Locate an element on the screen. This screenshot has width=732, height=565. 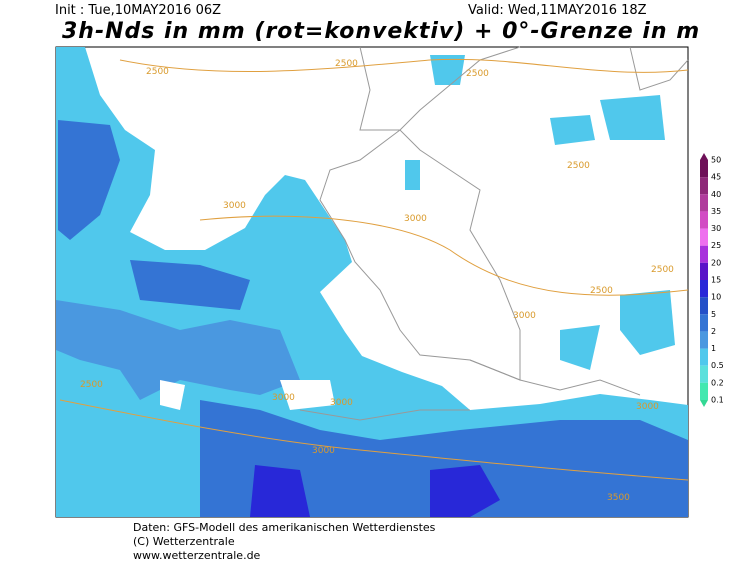
color-bar-label: 0.5 is located at coordinates (717, 365).